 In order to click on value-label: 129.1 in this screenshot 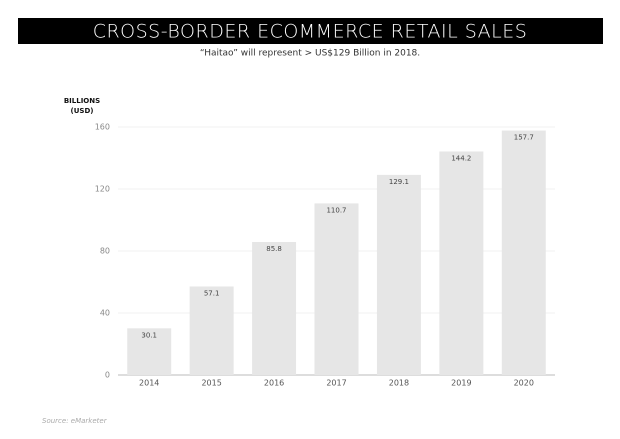, I will do `click(399, 182)`.